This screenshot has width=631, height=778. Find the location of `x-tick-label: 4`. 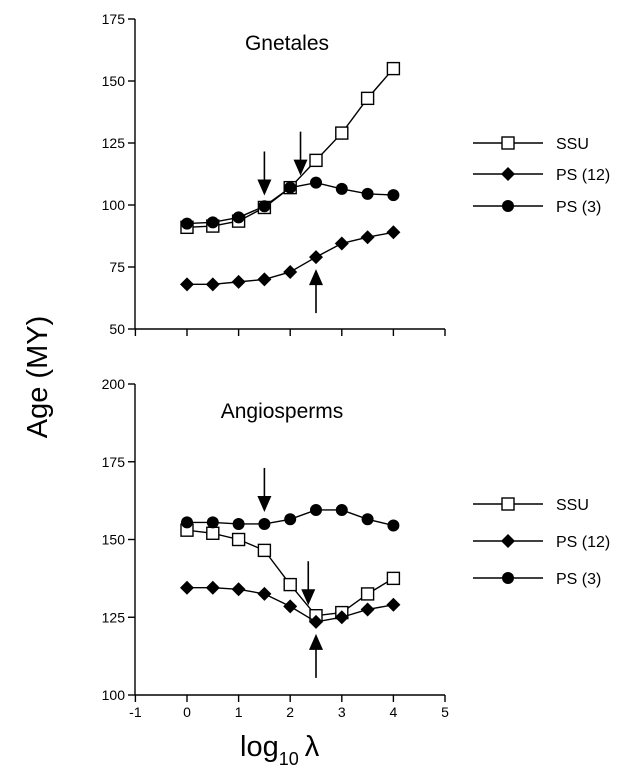

x-tick-label: 4 is located at coordinates (394, 712).